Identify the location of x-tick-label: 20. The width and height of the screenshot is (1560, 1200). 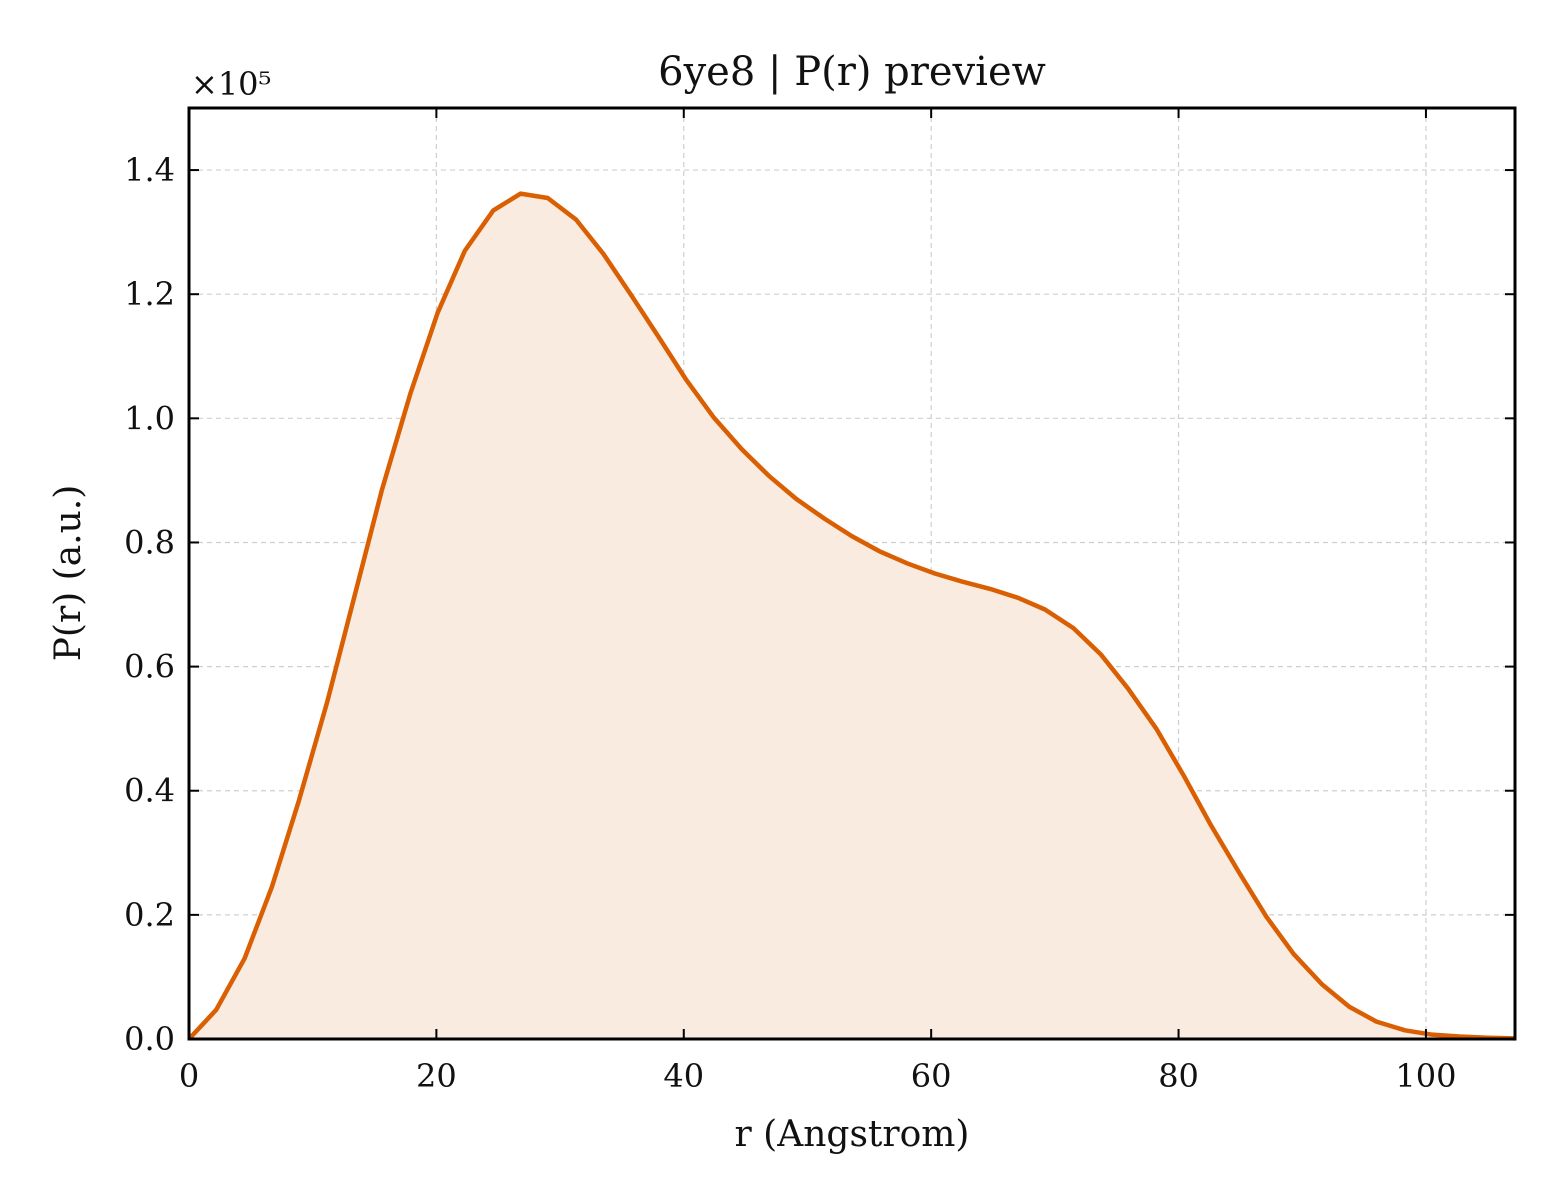
(436, 1076).